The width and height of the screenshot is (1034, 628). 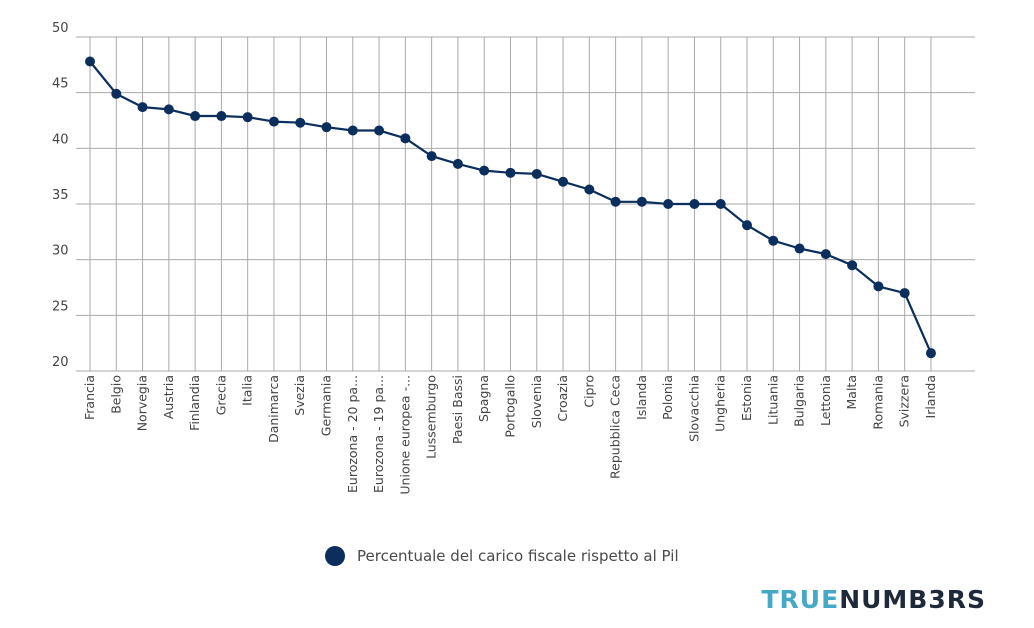 What do you see at coordinates (60, 139) in the screenshot?
I see `y-tick-label: 40` at bounding box center [60, 139].